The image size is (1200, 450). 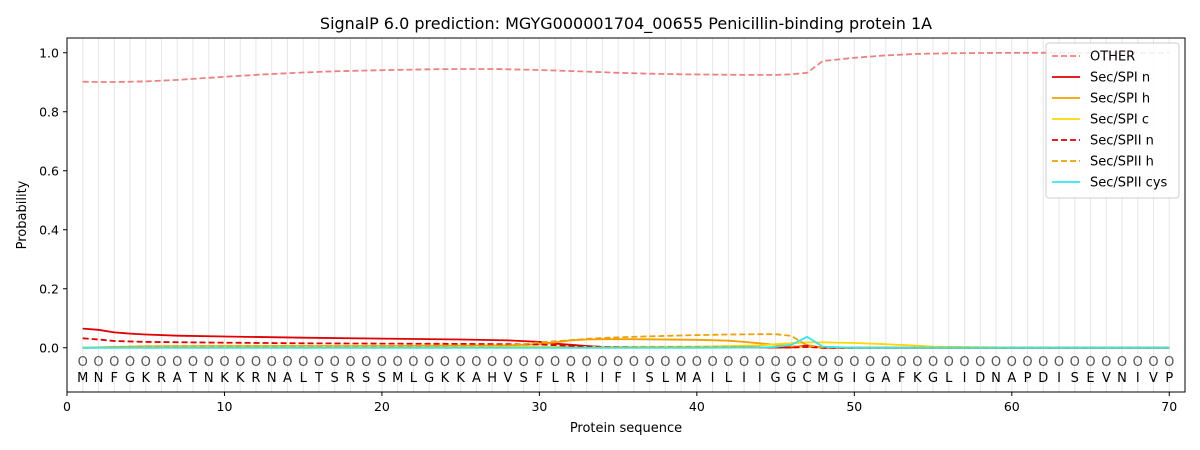 I want to click on x-tick-label: 20, so click(x=382, y=406).